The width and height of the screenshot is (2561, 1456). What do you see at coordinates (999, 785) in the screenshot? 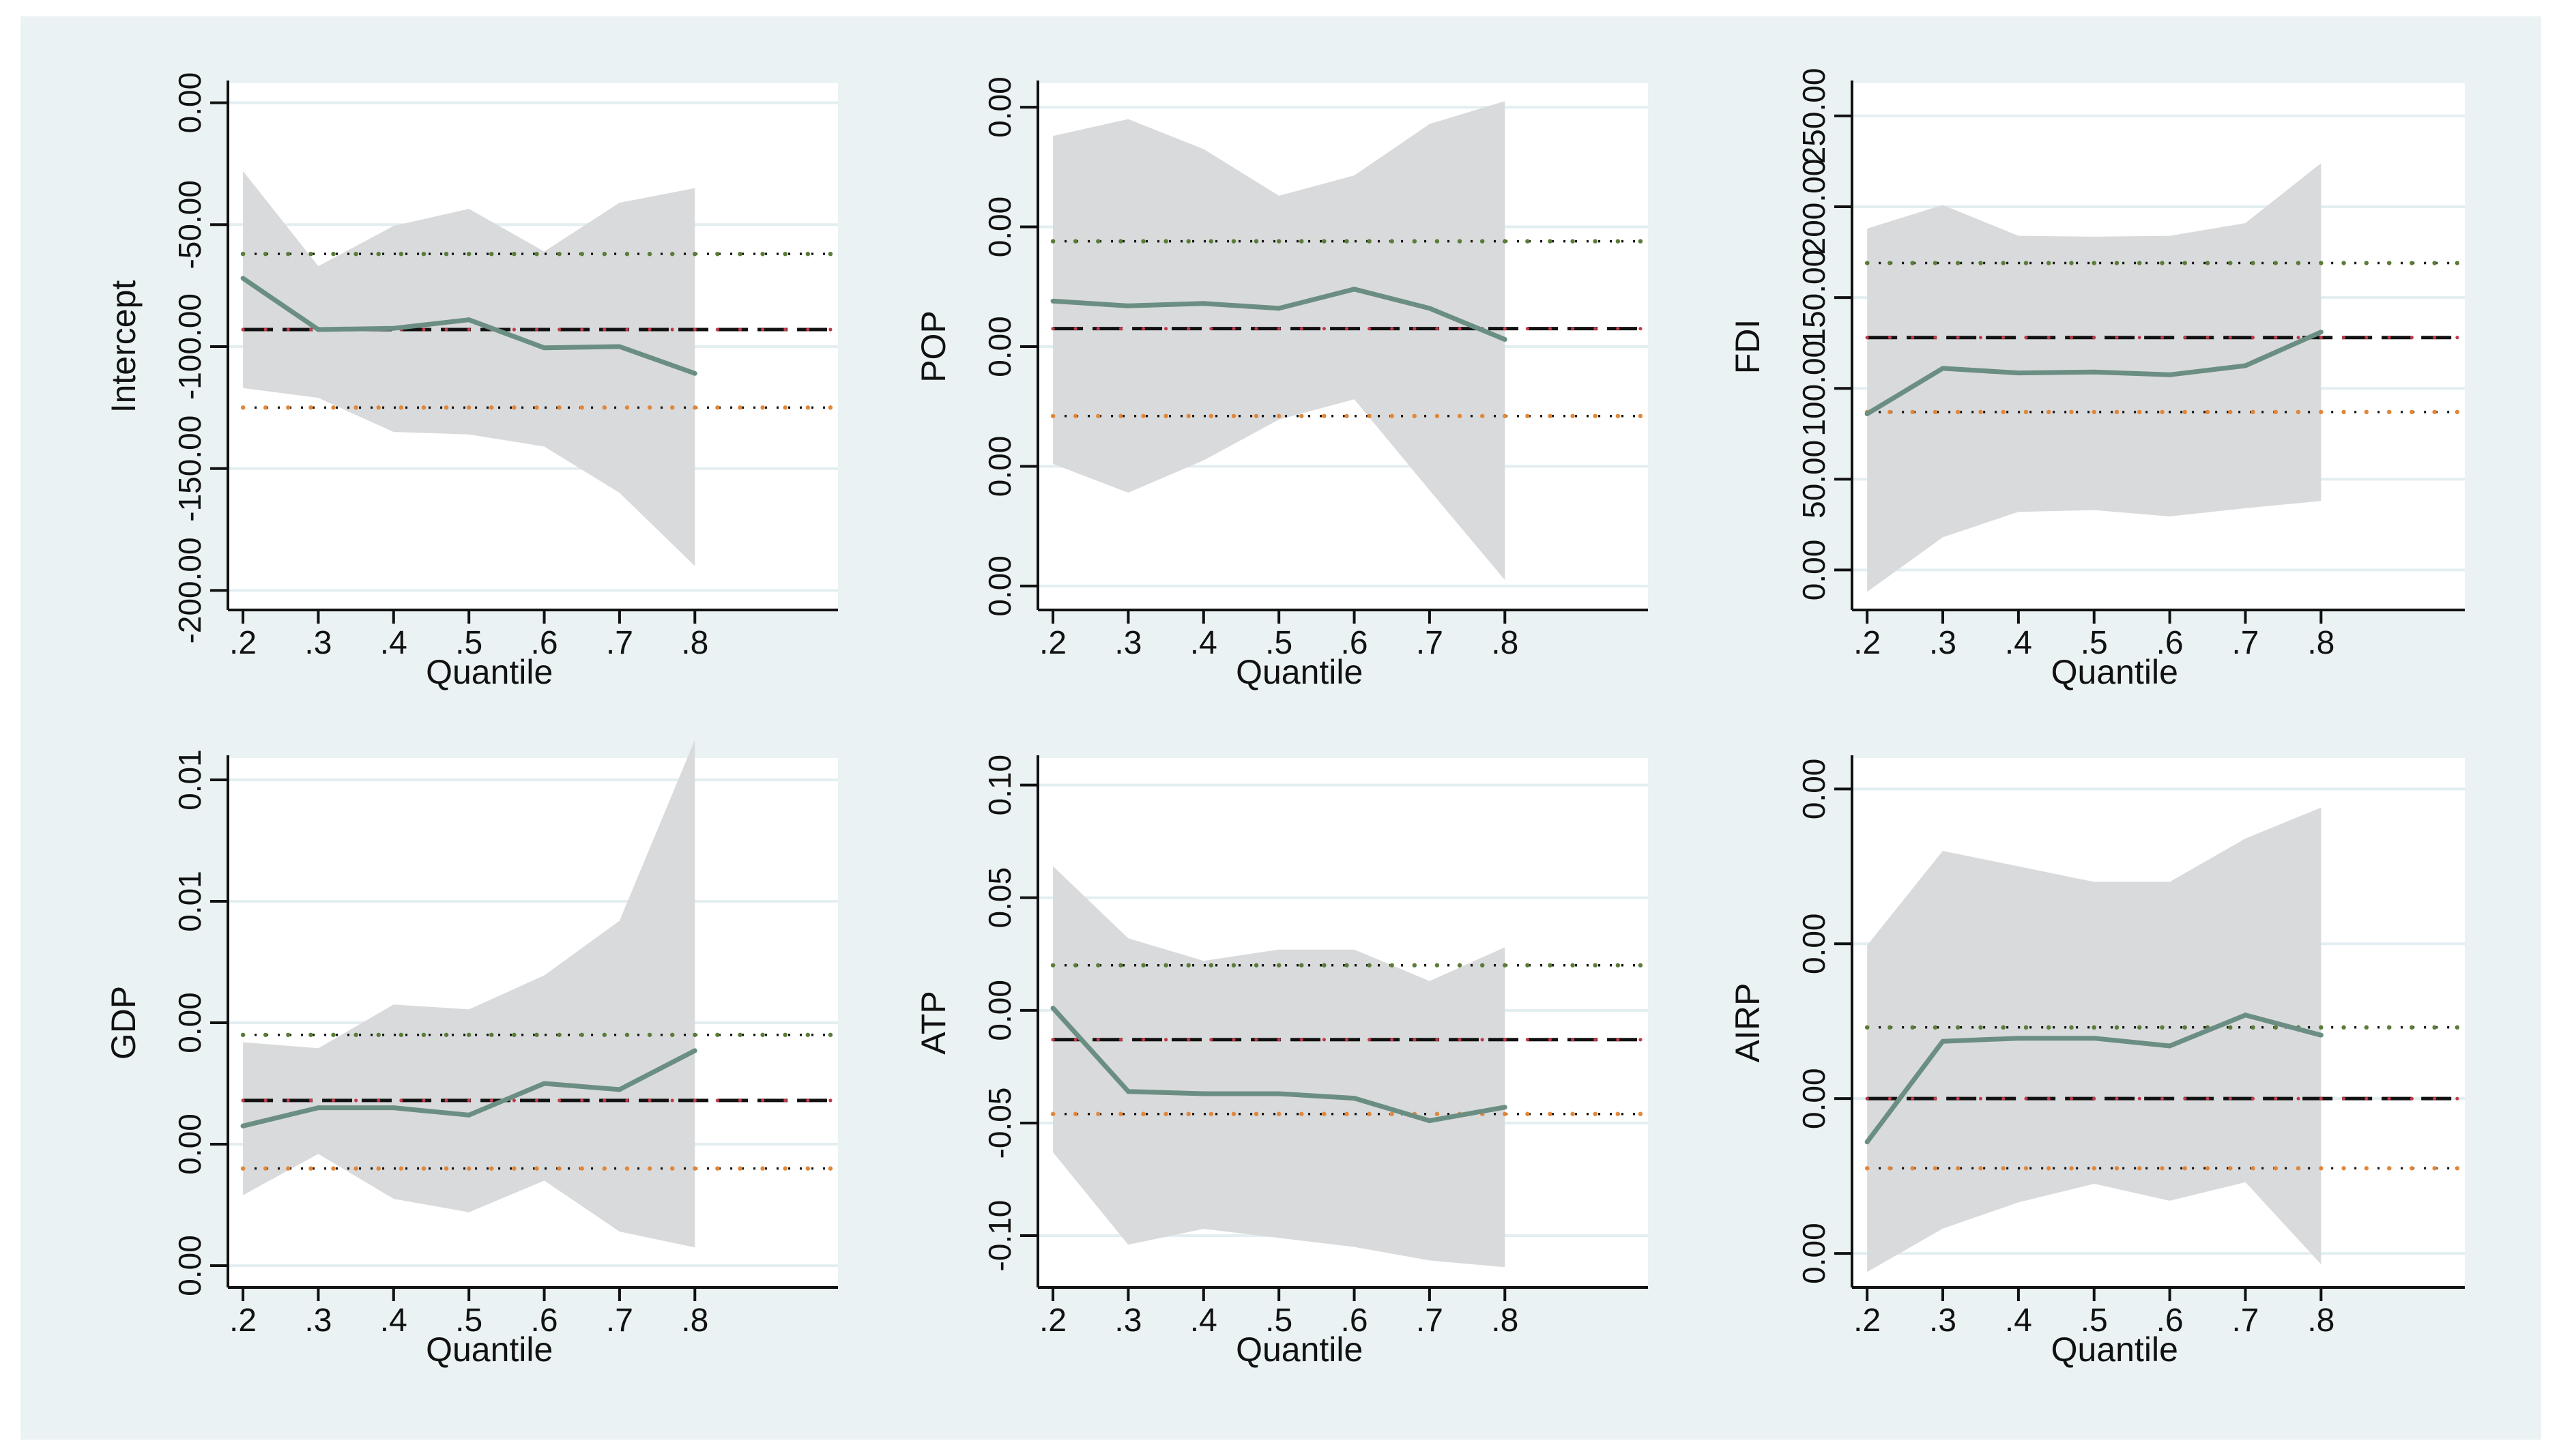
I see `y-tick-label: 0.10` at bounding box center [999, 785].